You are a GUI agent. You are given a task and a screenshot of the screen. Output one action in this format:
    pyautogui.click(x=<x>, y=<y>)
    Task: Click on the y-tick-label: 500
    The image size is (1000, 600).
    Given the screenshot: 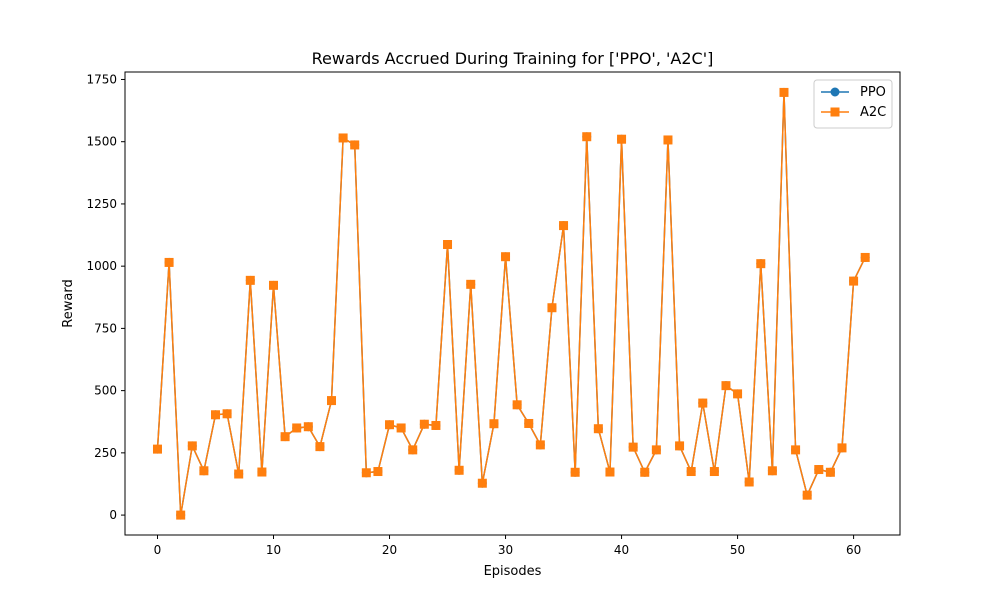 What is the action you would take?
    pyautogui.click(x=105, y=391)
    